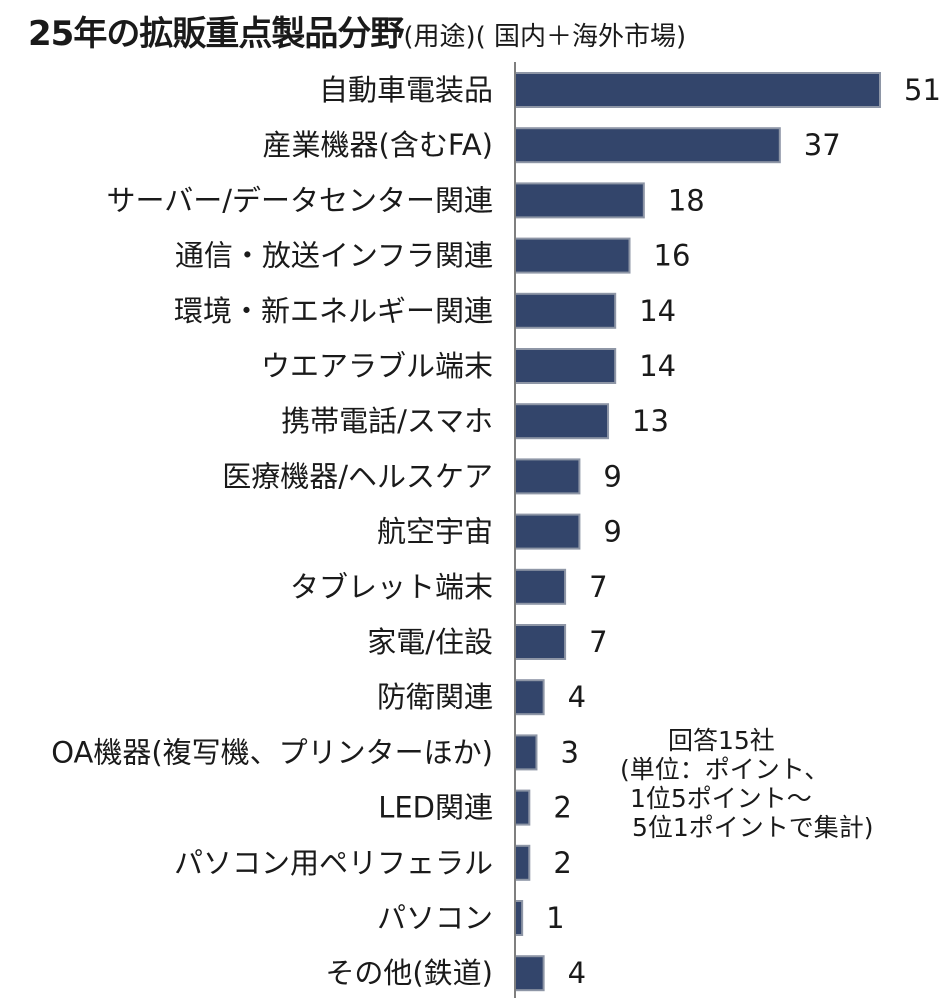 This screenshot has height=1000, width=950. Describe the element at coordinates (391, 587) in the screenshot. I see `category-label: タブレット端末` at that location.